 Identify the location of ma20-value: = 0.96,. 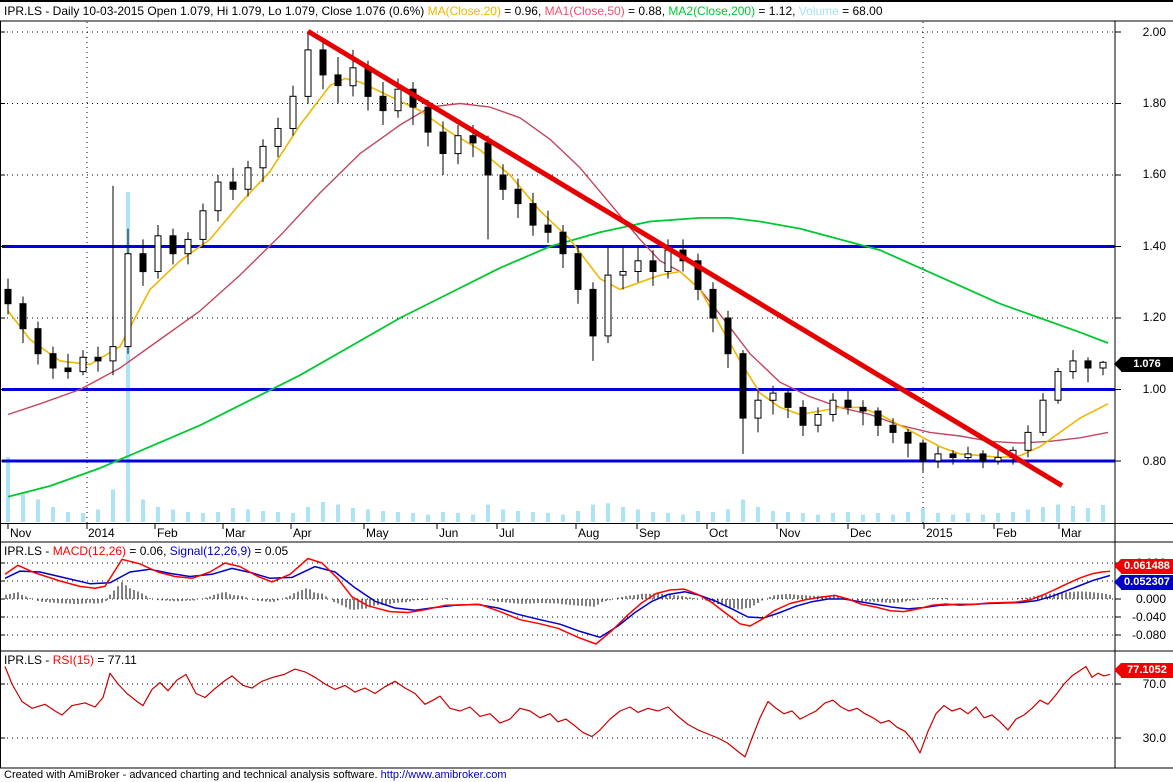
(522, 11).